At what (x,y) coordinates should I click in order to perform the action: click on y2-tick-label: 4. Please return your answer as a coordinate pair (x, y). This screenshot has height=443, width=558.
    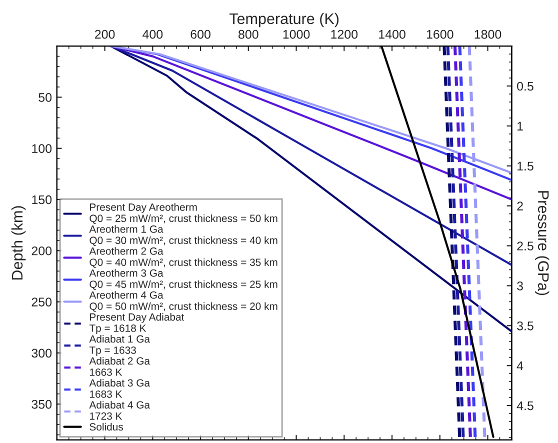
    Looking at the image, I should click on (520, 366).